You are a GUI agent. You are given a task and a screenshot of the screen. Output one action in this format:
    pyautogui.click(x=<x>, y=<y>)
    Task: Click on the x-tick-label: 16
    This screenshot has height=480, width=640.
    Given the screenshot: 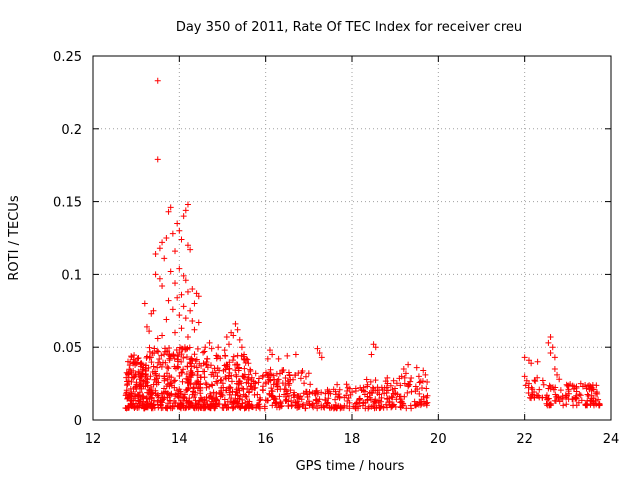 What is the action you would take?
    pyautogui.click(x=265, y=439)
    